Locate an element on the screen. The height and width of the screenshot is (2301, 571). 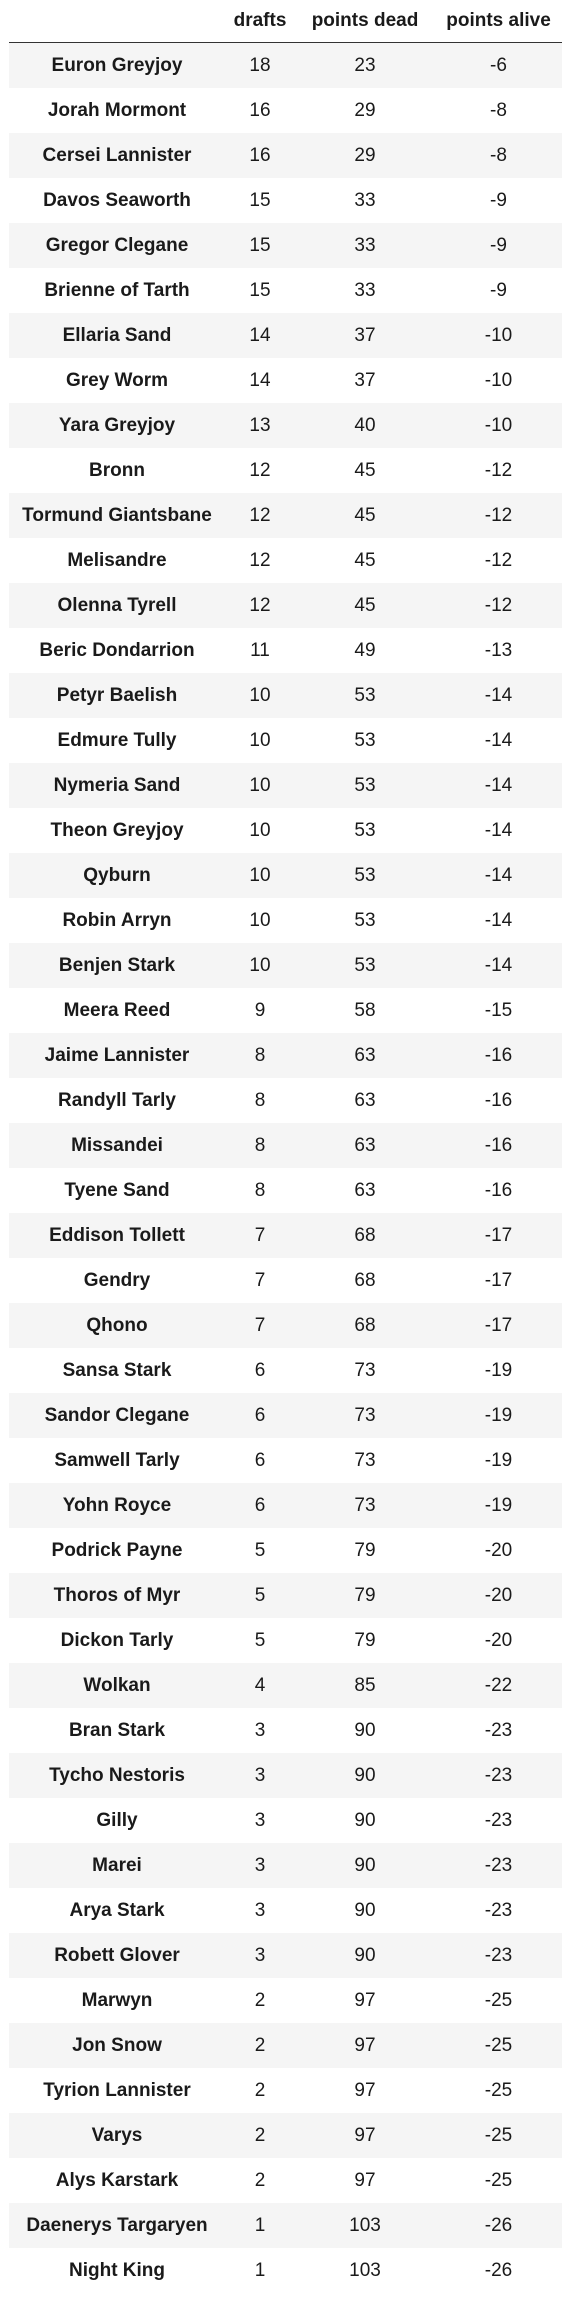
table-row: Sansa Stark 6 73 -19 is located at coordinates (285, 1370).